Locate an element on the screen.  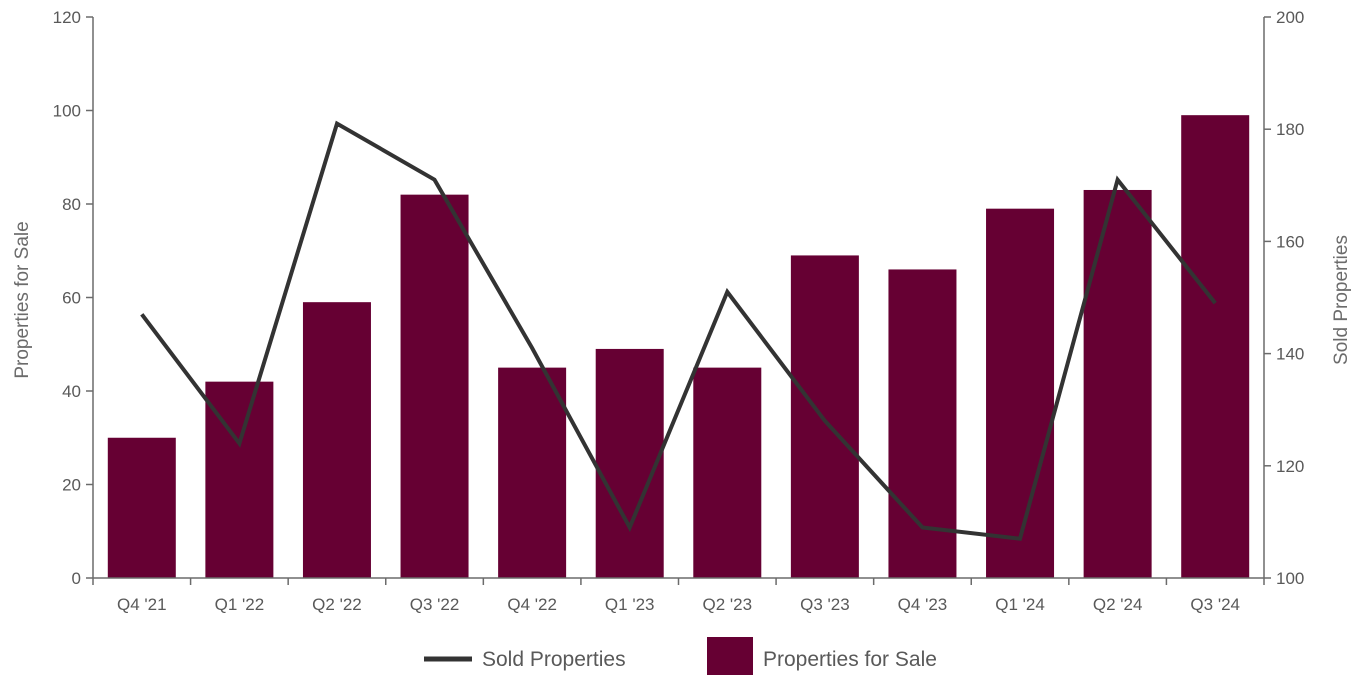
bar-Q4 '22 is located at coordinates (532, 472).